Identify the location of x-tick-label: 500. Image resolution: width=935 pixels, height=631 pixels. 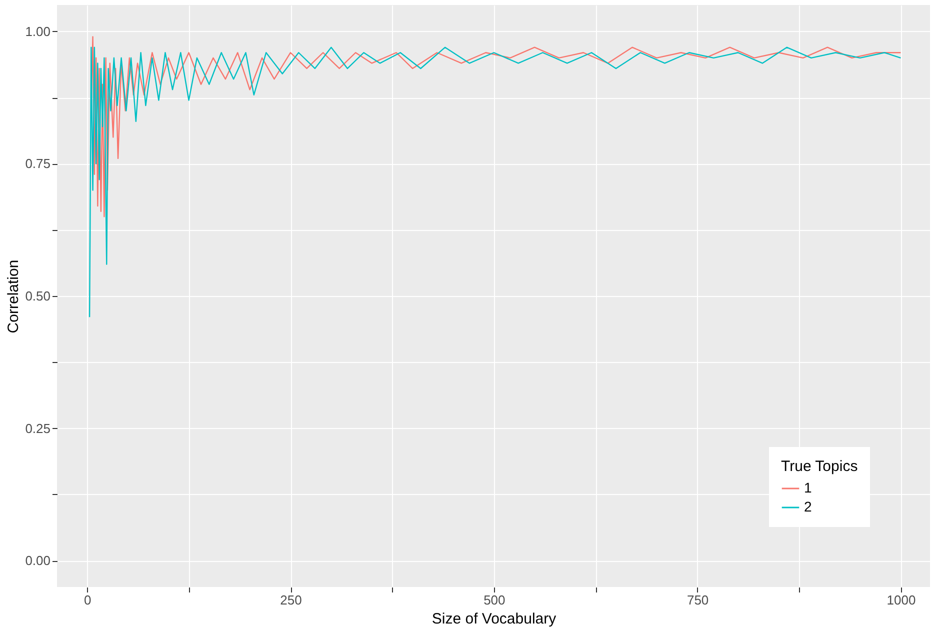
(495, 600).